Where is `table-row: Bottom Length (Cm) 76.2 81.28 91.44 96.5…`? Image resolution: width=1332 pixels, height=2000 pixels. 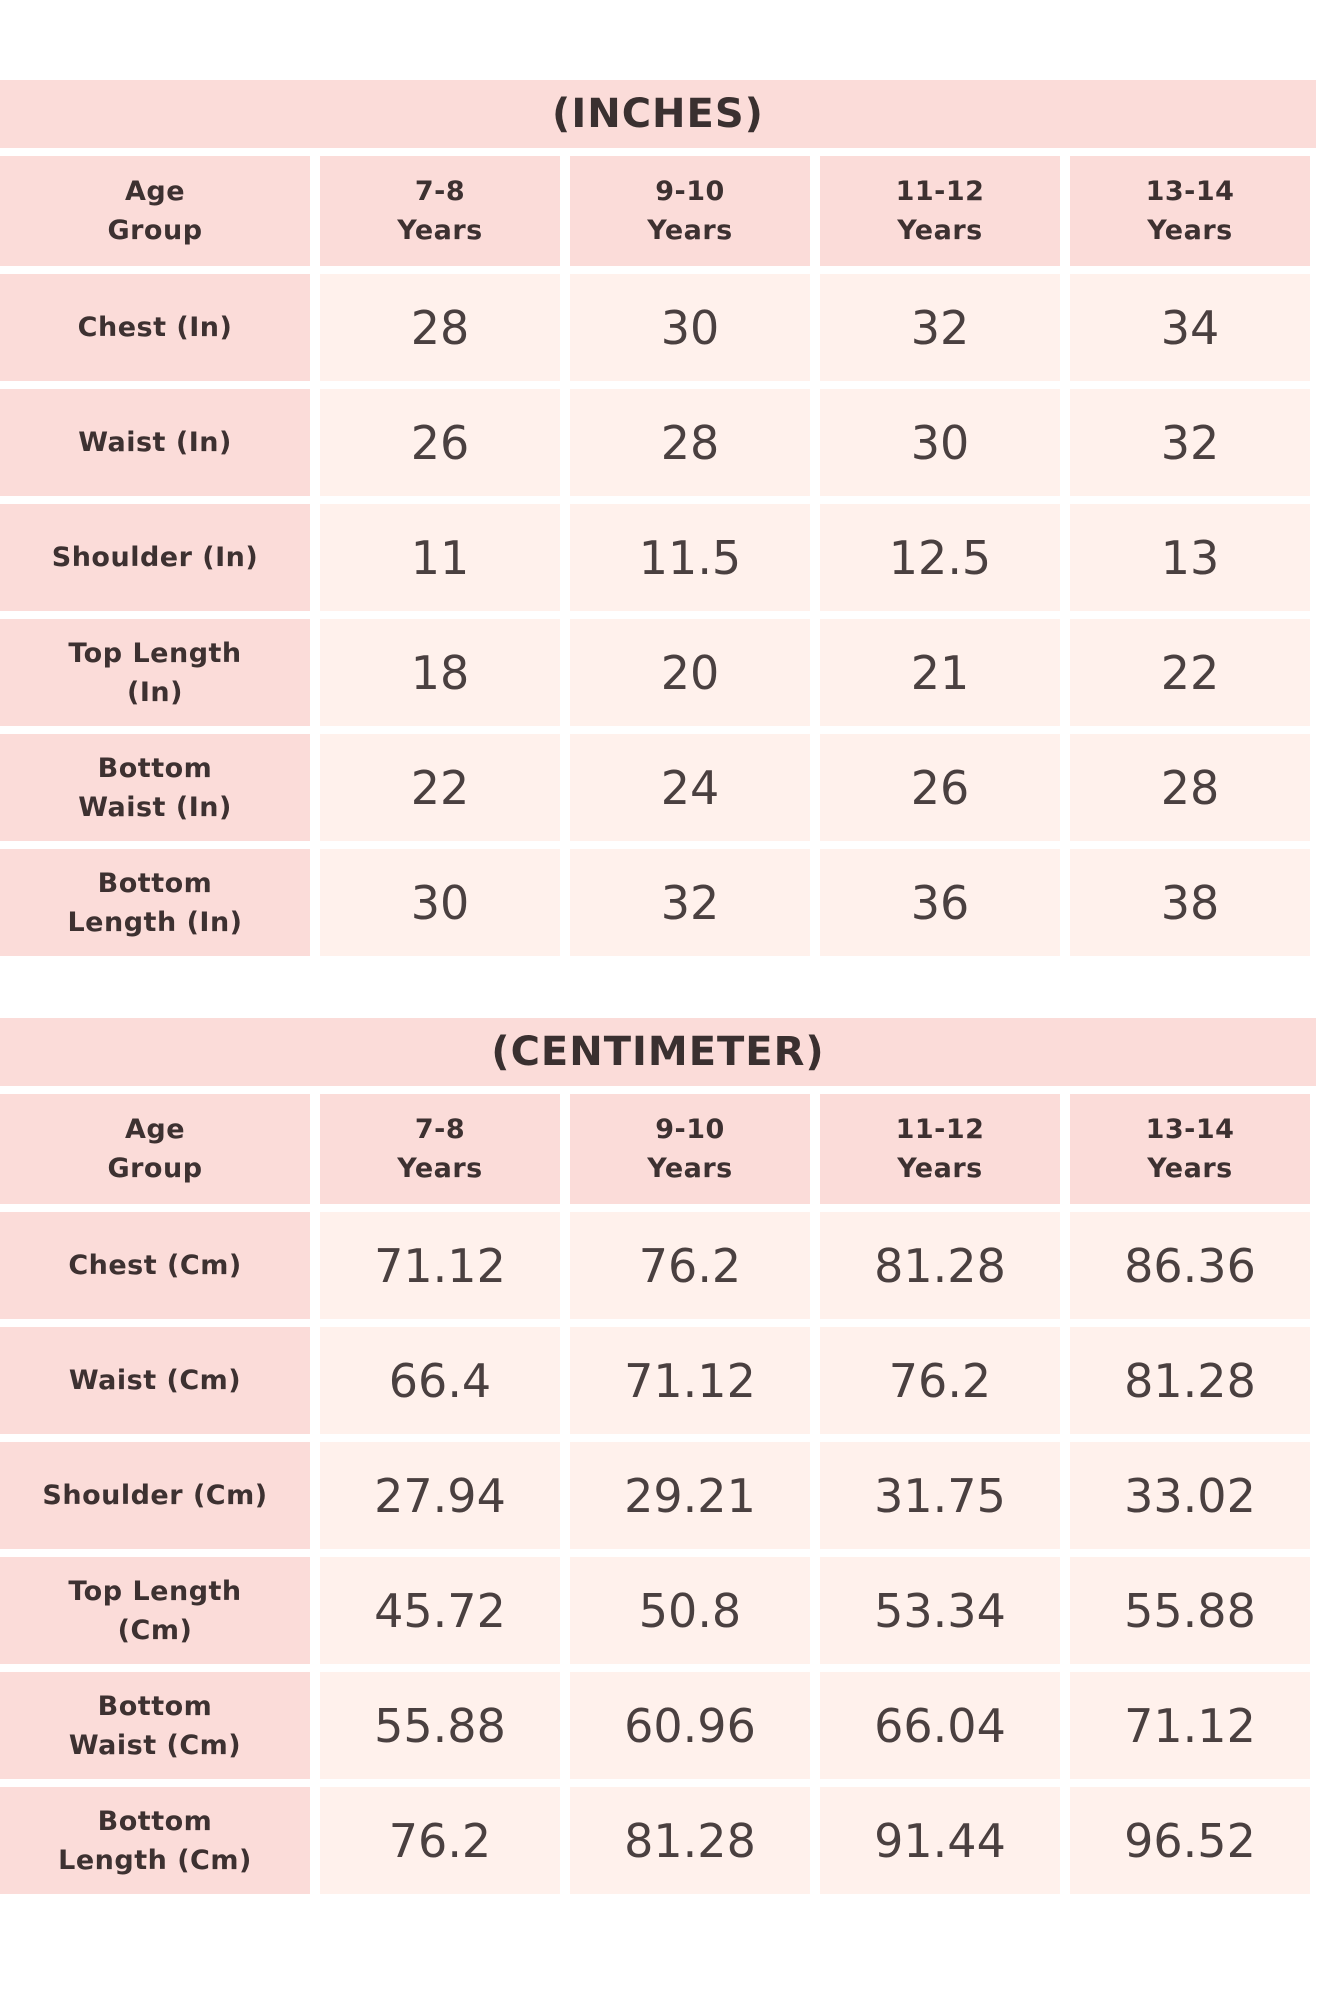 table-row: Bottom Length (Cm) 76.2 81.28 91.44 96.5… is located at coordinates (658, 1840).